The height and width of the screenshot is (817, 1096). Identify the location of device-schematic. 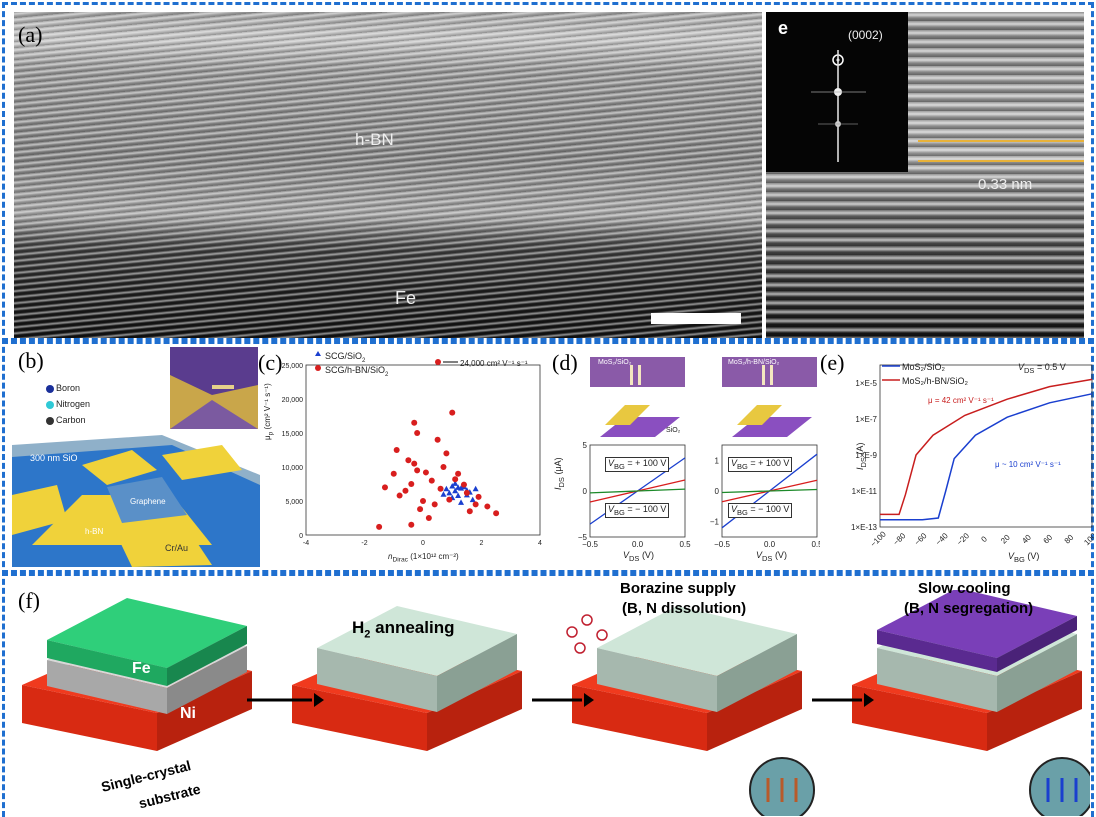
(136, 456).